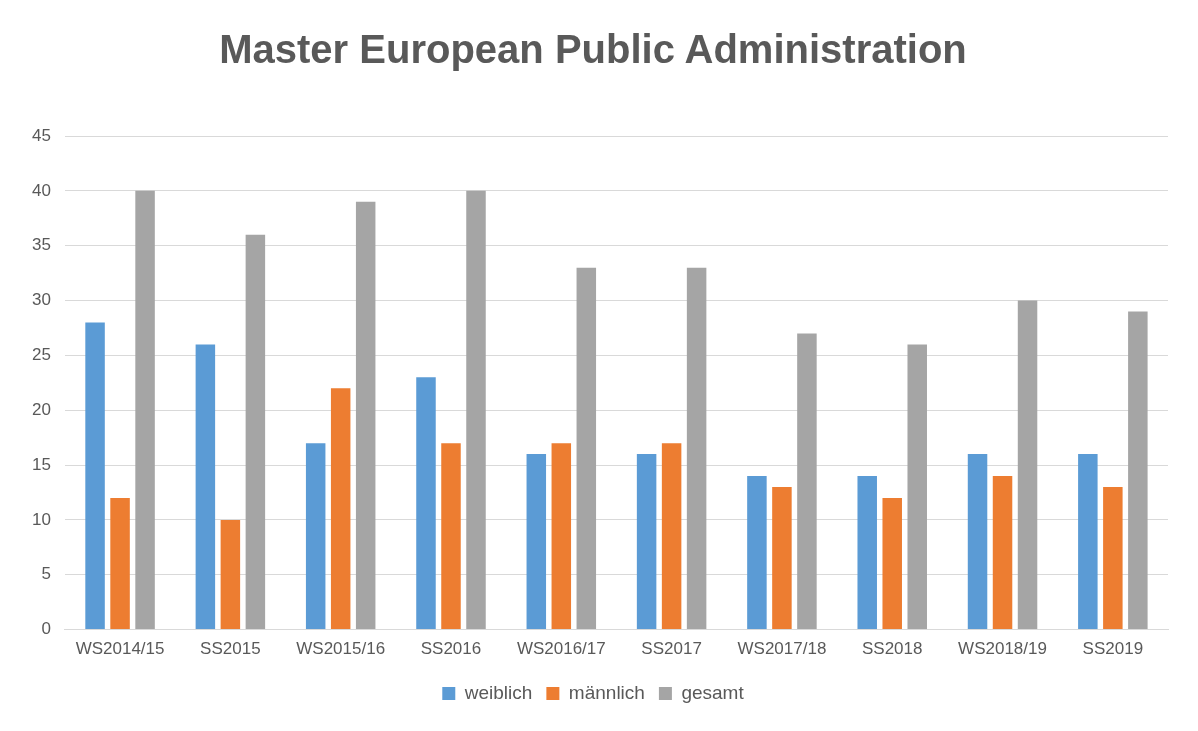  What do you see at coordinates (41, 245) in the screenshot?
I see `y-tick-label: 35` at bounding box center [41, 245].